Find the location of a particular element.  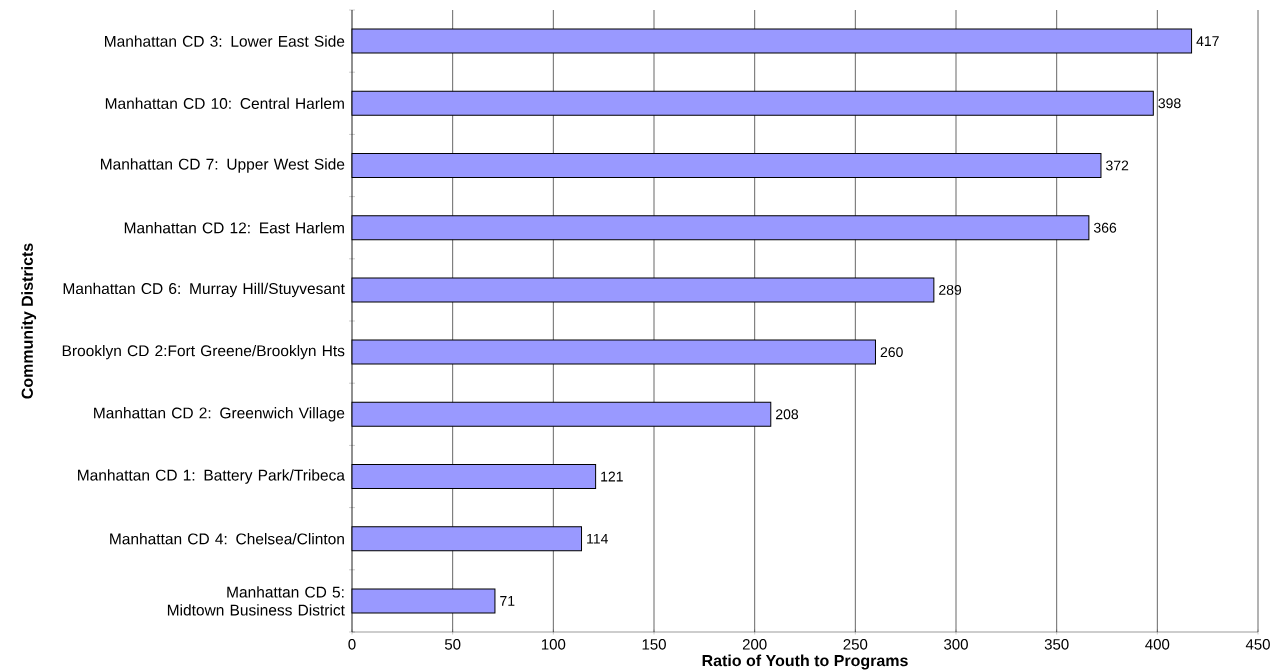

y-tick-label: Manhattan CD 6: Murray Hill/Stuyvesant is located at coordinates (204, 290).